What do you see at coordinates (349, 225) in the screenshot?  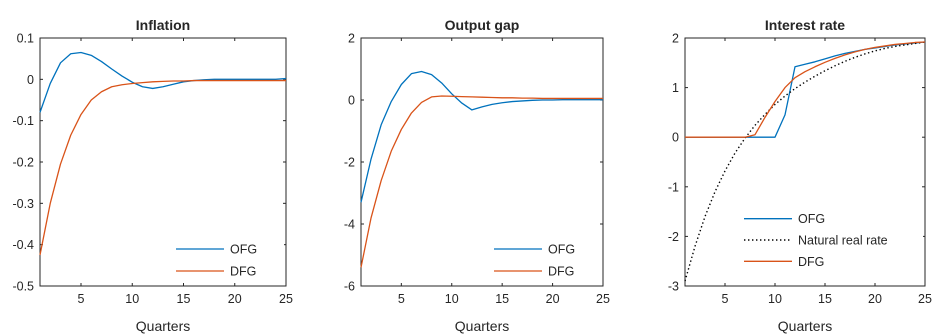 I see `y-tick-label: -4` at bounding box center [349, 225].